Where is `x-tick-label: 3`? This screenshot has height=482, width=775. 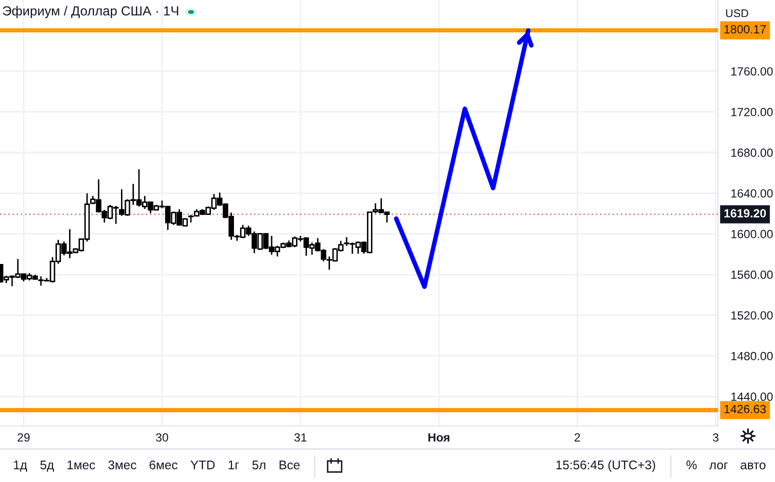
x-tick-label: 3 is located at coordinates (715, 437).